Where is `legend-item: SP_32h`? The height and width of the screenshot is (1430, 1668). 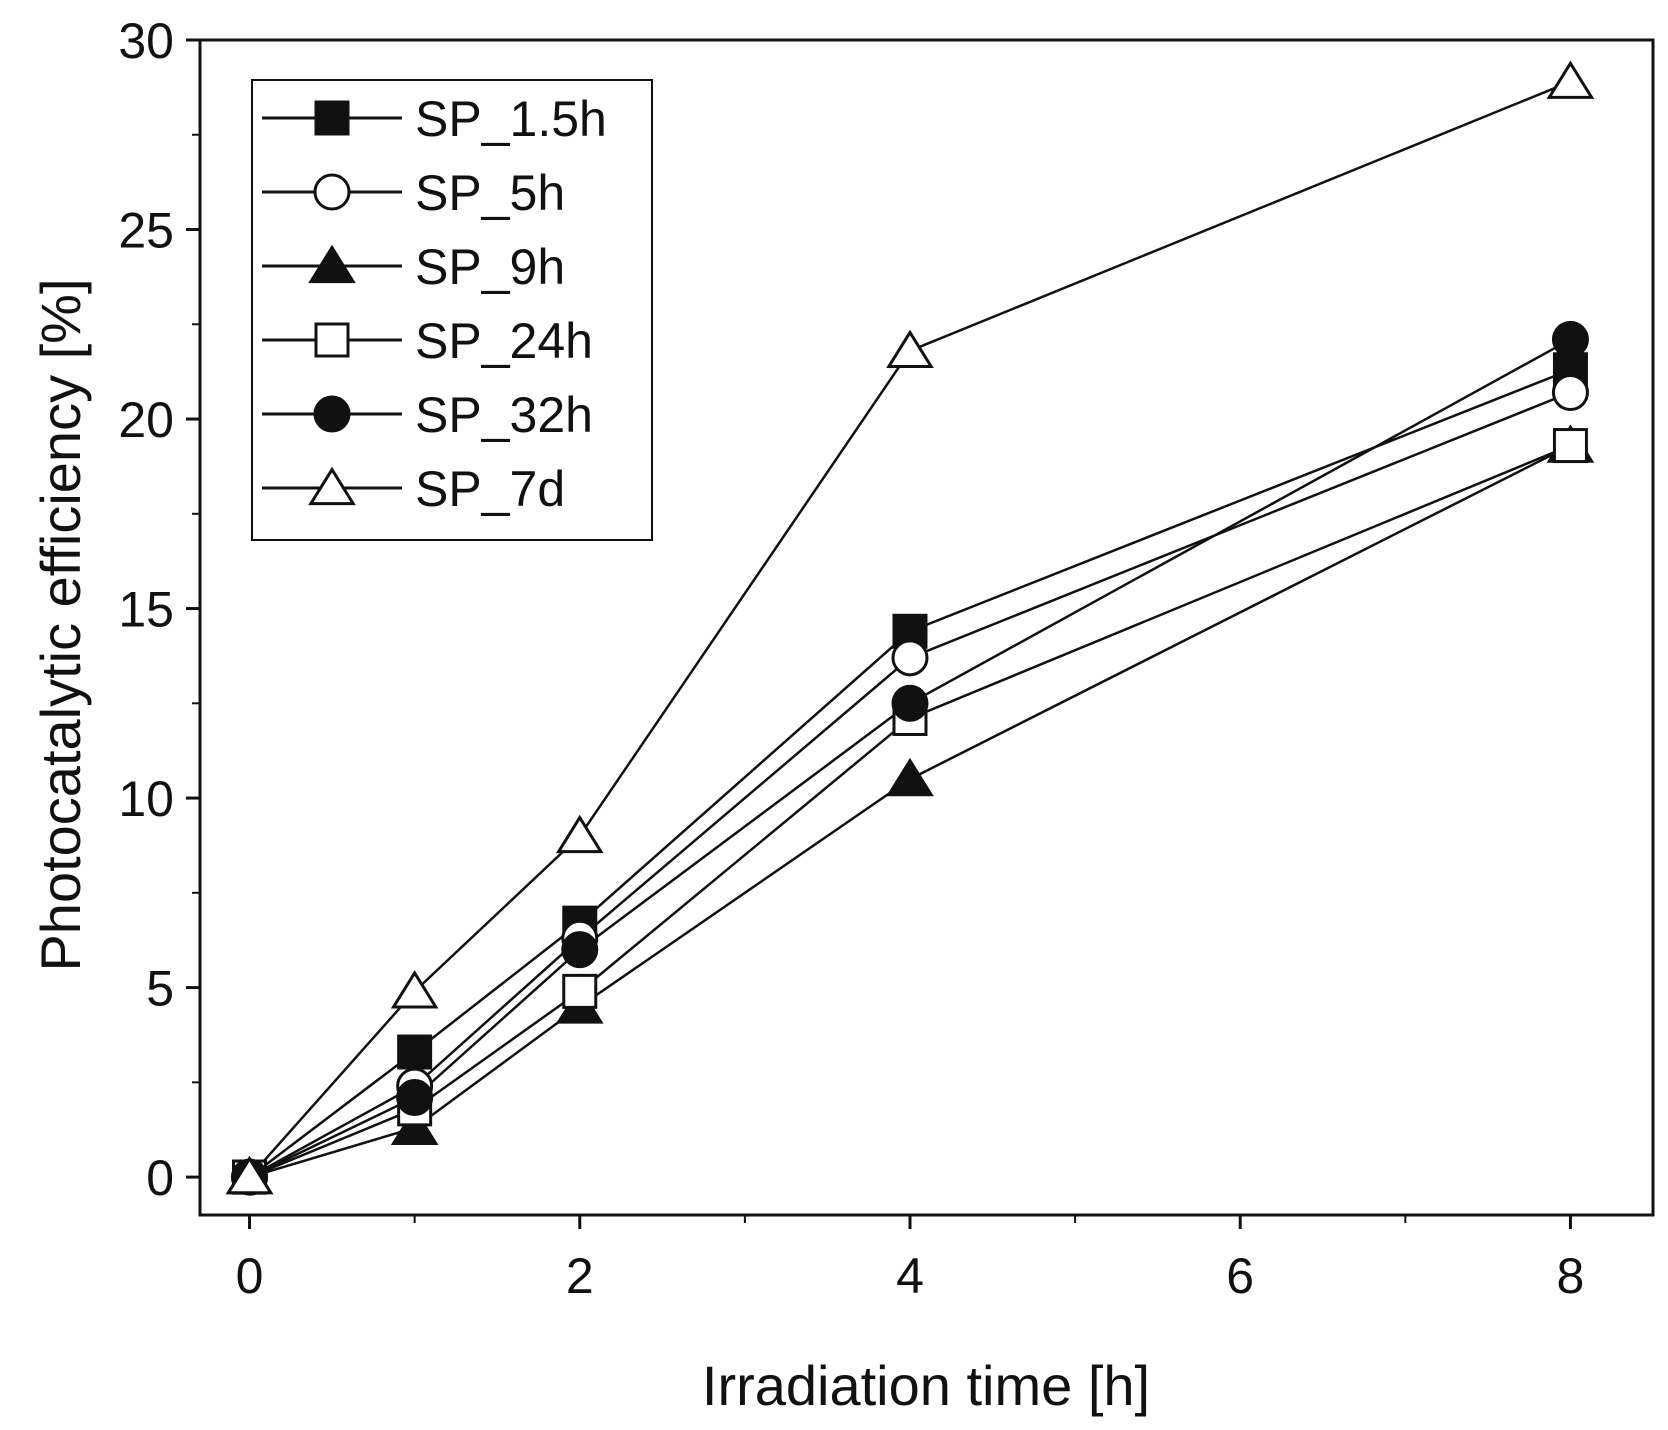
legend-item: SP_32h is located at coordinates (427, 415).